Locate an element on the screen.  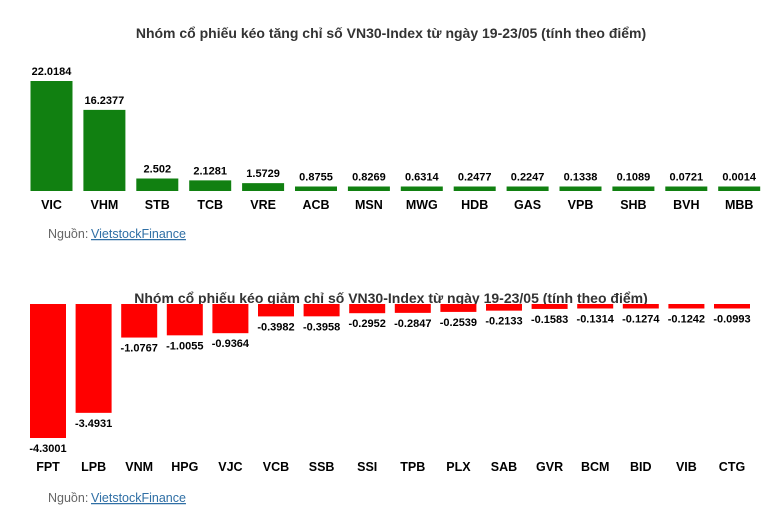
gainers-value-label-vic: 22.0184 is located at coordinates (52, 72).